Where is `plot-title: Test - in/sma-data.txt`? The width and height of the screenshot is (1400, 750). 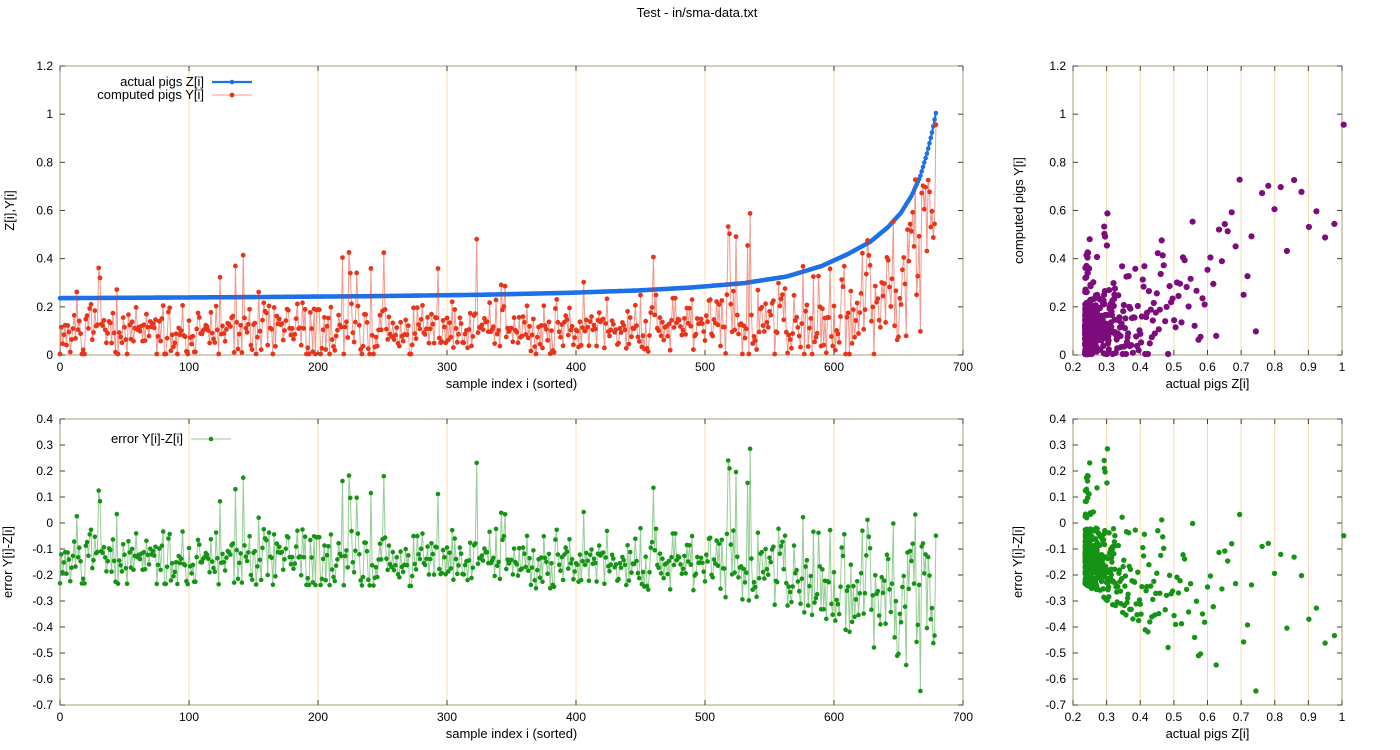 plot-title: Test - in/sma-data.txt is located at coordinates (697, 12).